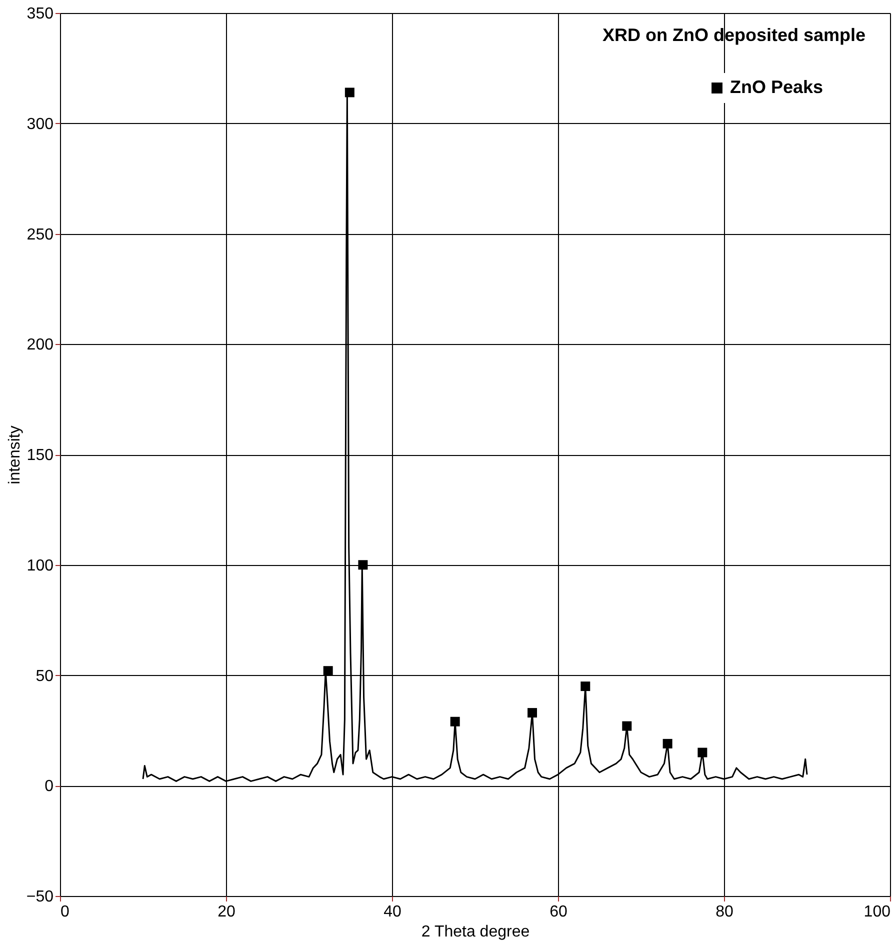 This screenshot has height=944, width=896. What do you see at coordinates (40, 565) in the screenshot?
I see `y-tick-label: 100` at bounding box center [40, 565].